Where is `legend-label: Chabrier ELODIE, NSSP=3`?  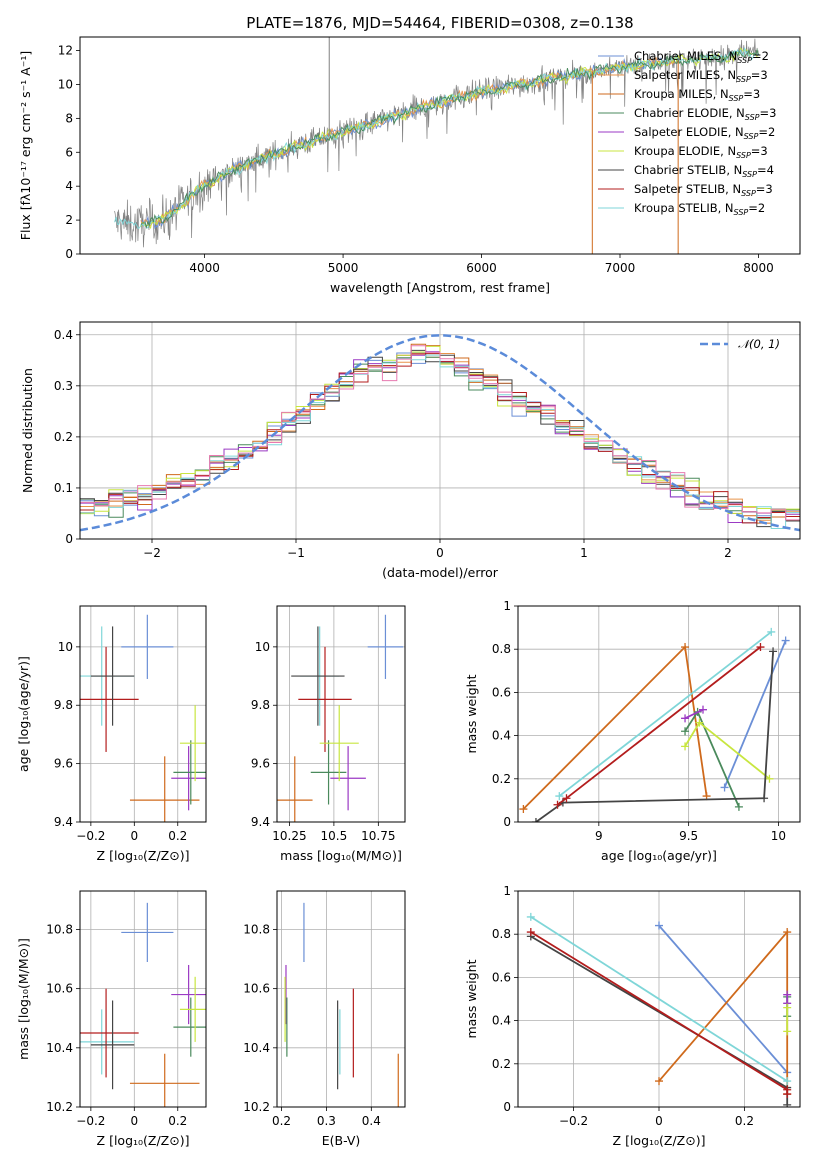
legend-label: Chabrier ELODIE, NSSP=3 is located at coordinates (705, 114).